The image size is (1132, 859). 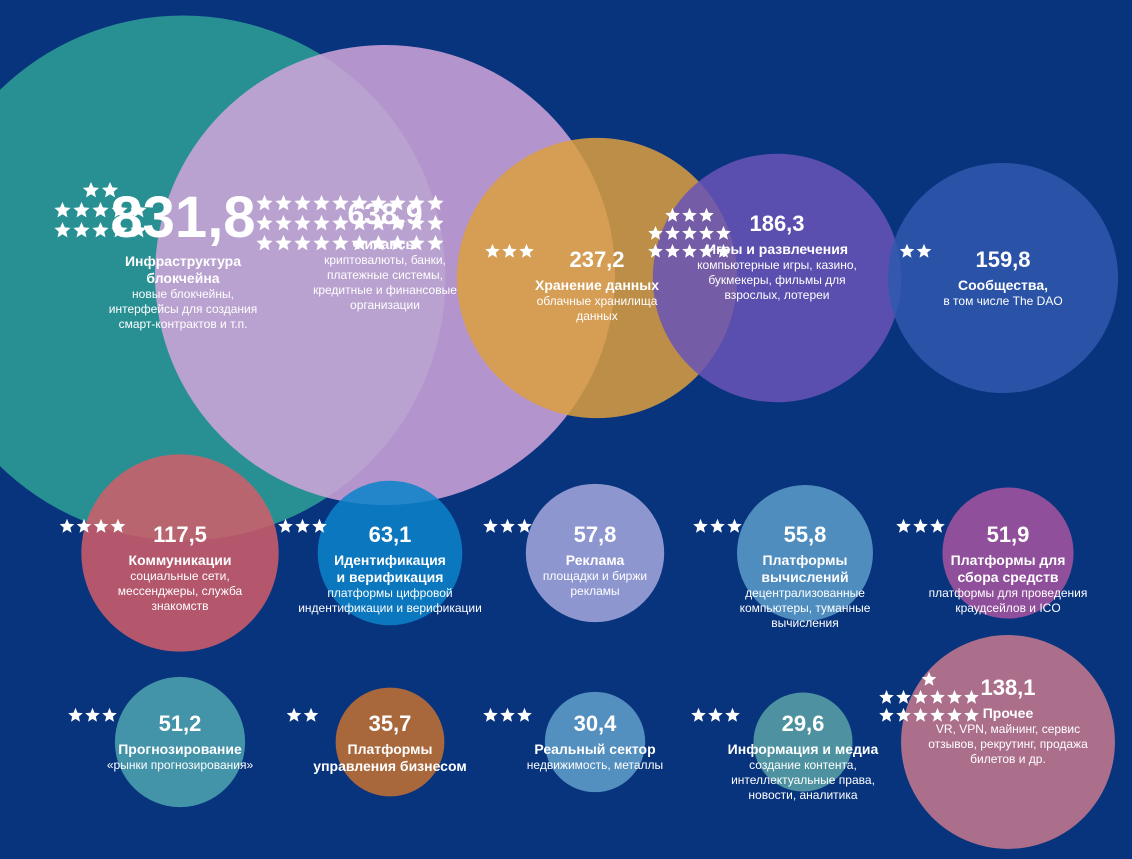 I want to click on category-name: Коммуникации, so click(x=180, y=560).